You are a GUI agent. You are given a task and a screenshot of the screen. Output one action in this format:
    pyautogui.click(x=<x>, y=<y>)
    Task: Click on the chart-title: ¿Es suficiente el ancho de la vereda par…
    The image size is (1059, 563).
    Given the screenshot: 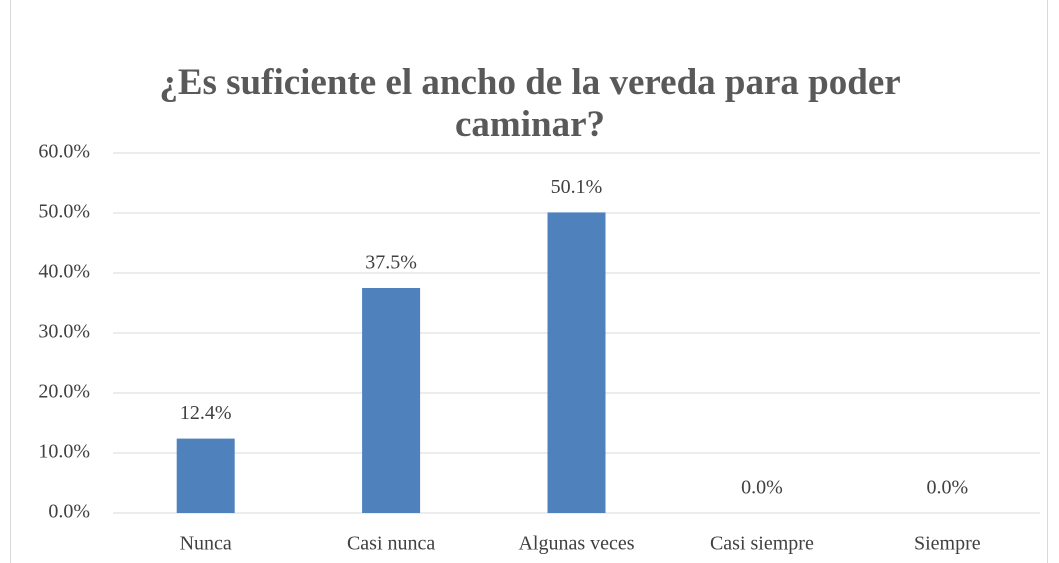 What is the action you would take?
    pyautogui.click(x=530, y=103)
    